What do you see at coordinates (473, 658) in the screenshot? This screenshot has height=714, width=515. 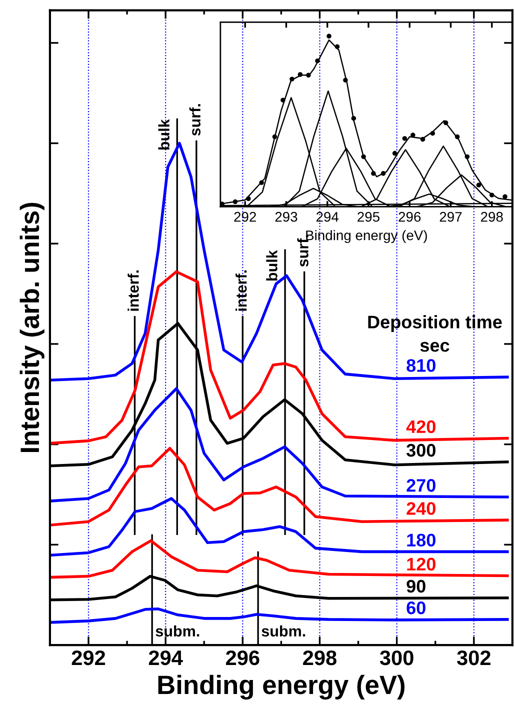 I see `x-tick-label: 302` at bounding box center [473, 658].